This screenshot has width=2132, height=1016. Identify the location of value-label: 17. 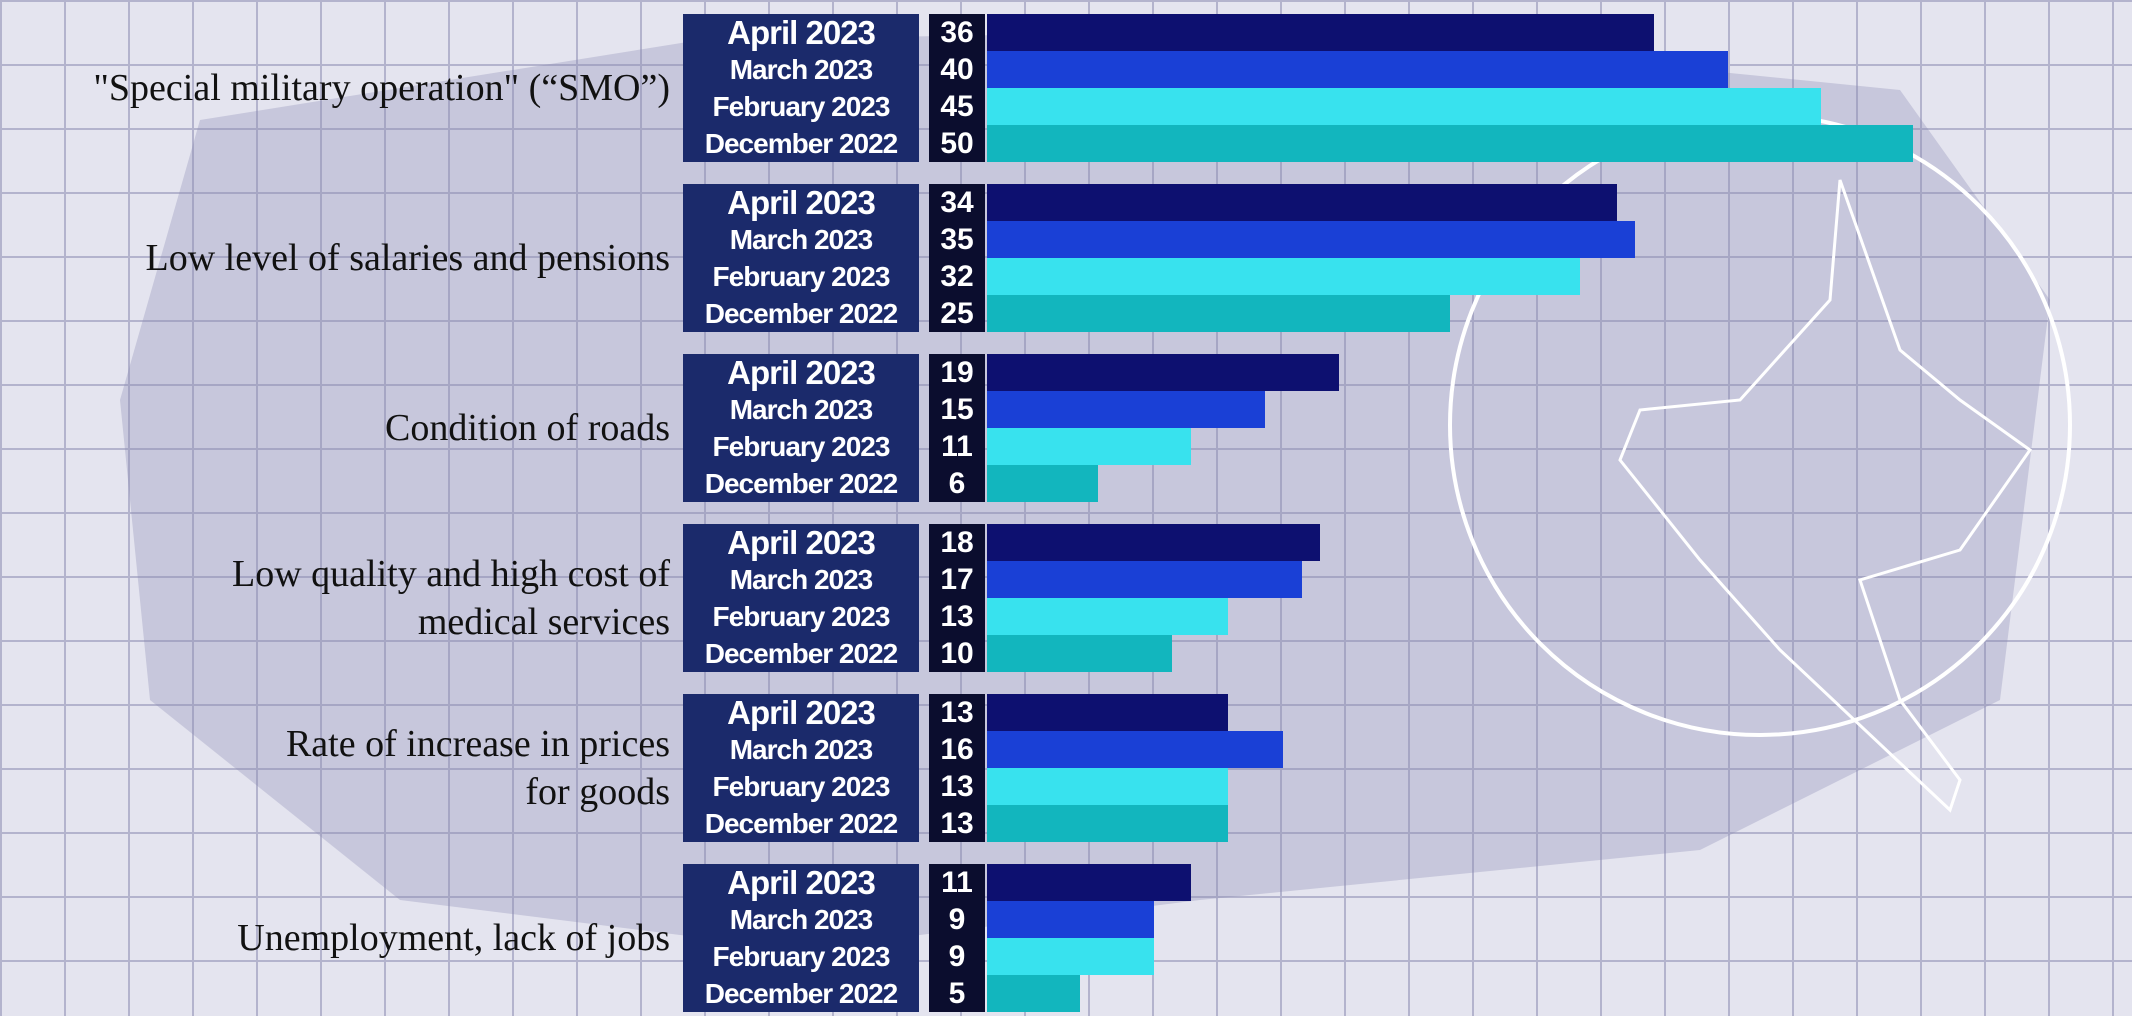
(957, 579).